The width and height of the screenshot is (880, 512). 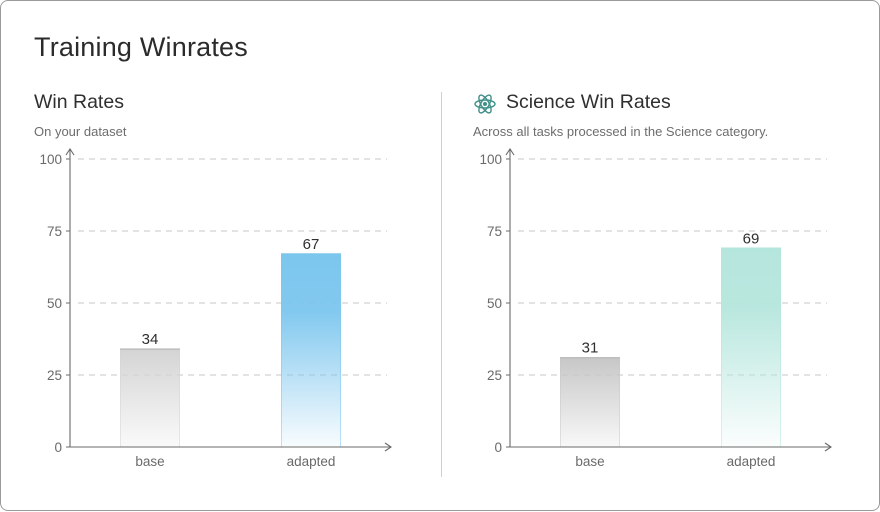 I want to click on panel-title: Science Win Rates, so click(x=588, y=102).